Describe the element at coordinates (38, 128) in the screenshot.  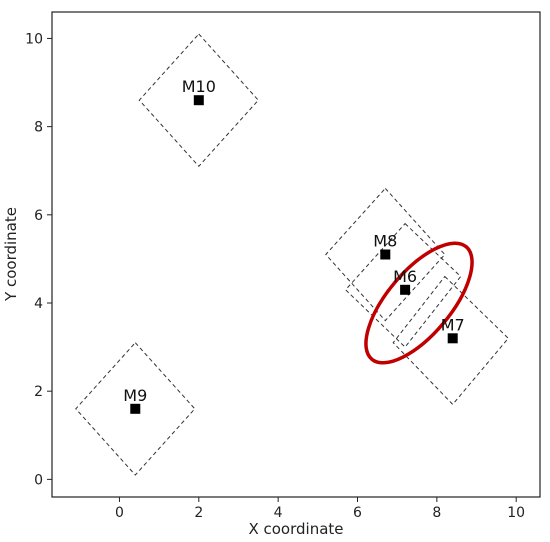
I see `y-tick-label: 8` at that location.